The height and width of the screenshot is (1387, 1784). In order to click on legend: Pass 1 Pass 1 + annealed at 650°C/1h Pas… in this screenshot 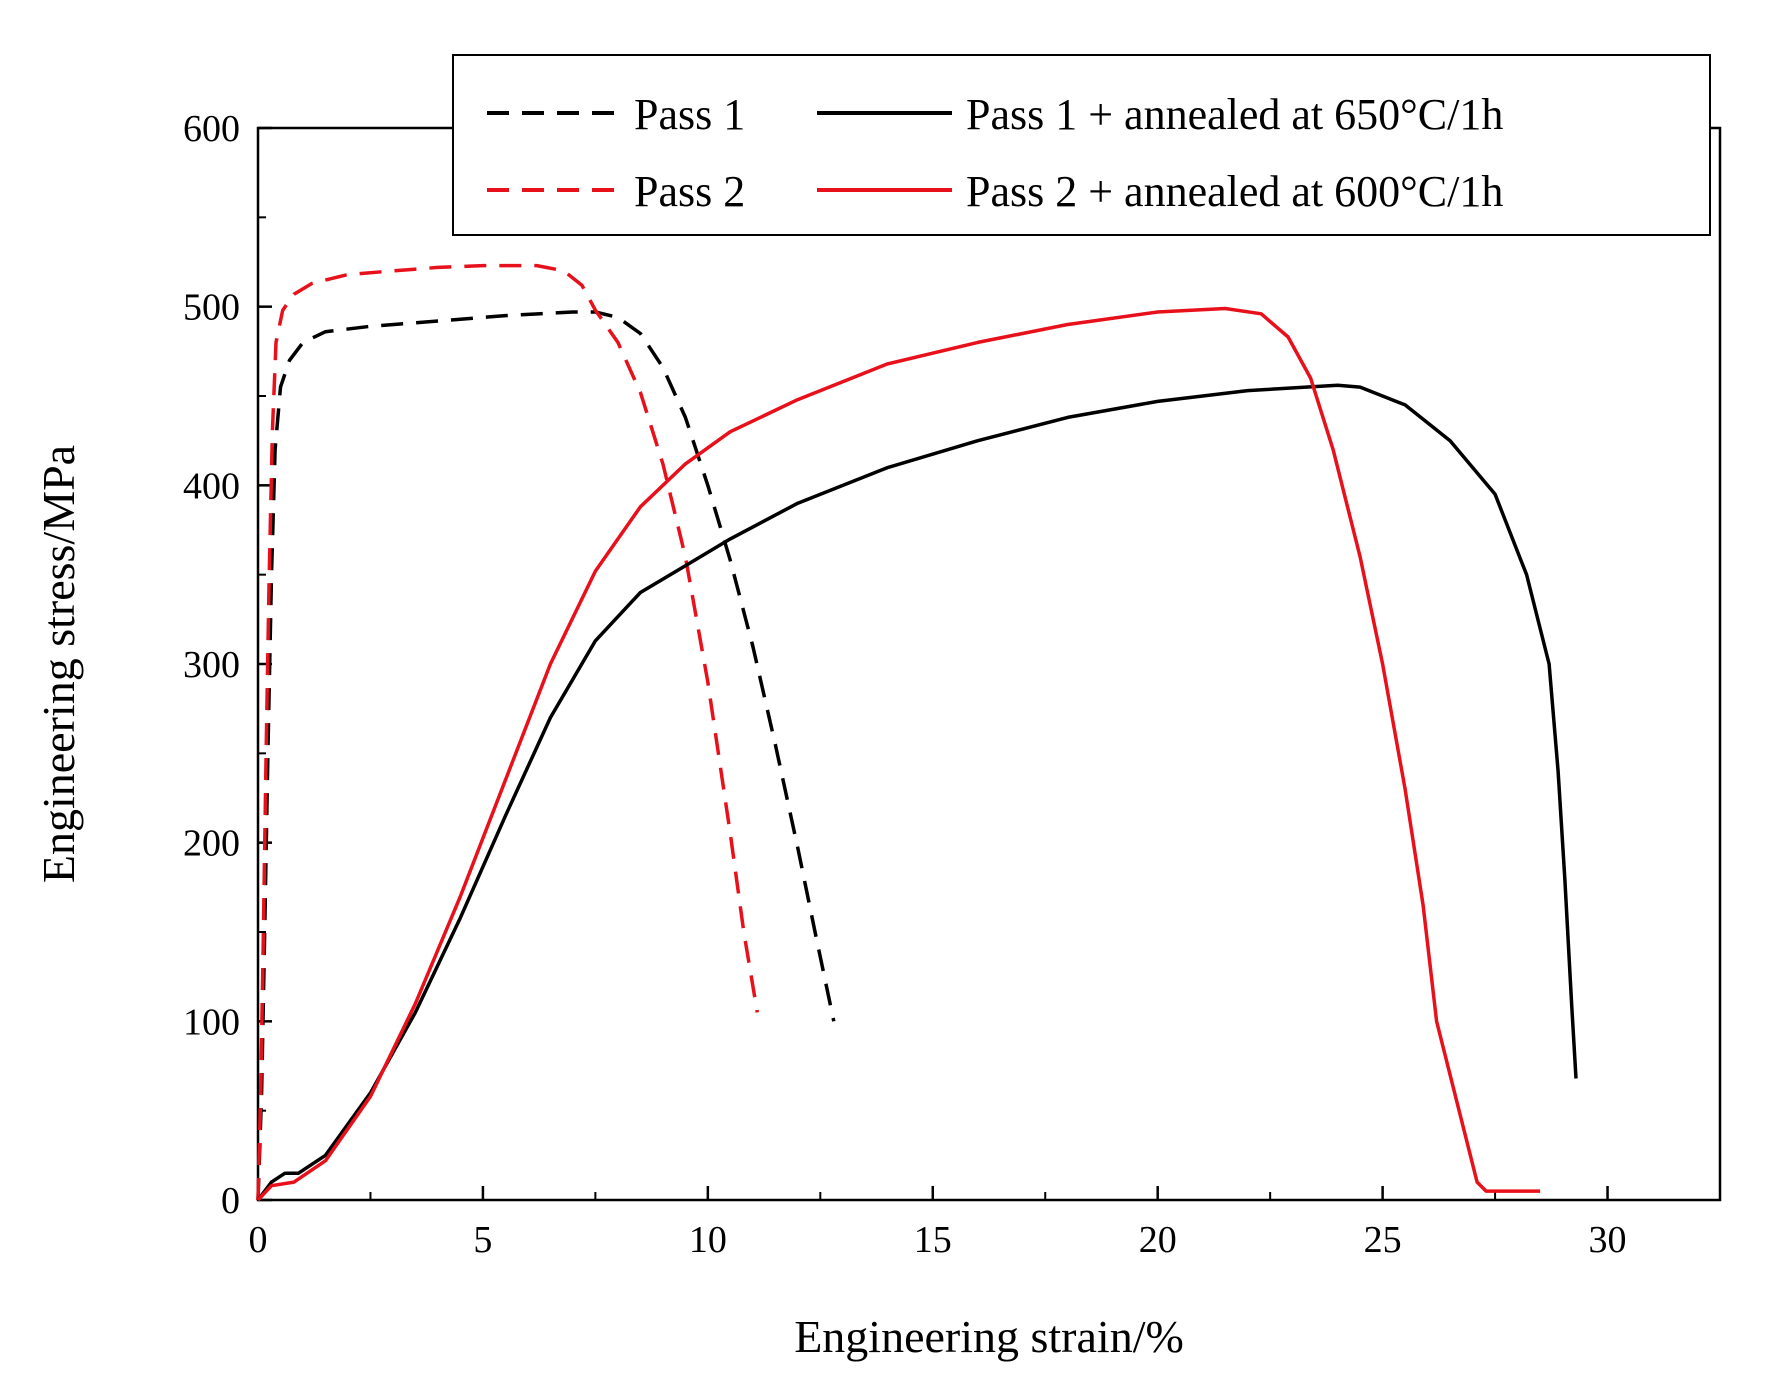, I will do `click(1081, 145)`.